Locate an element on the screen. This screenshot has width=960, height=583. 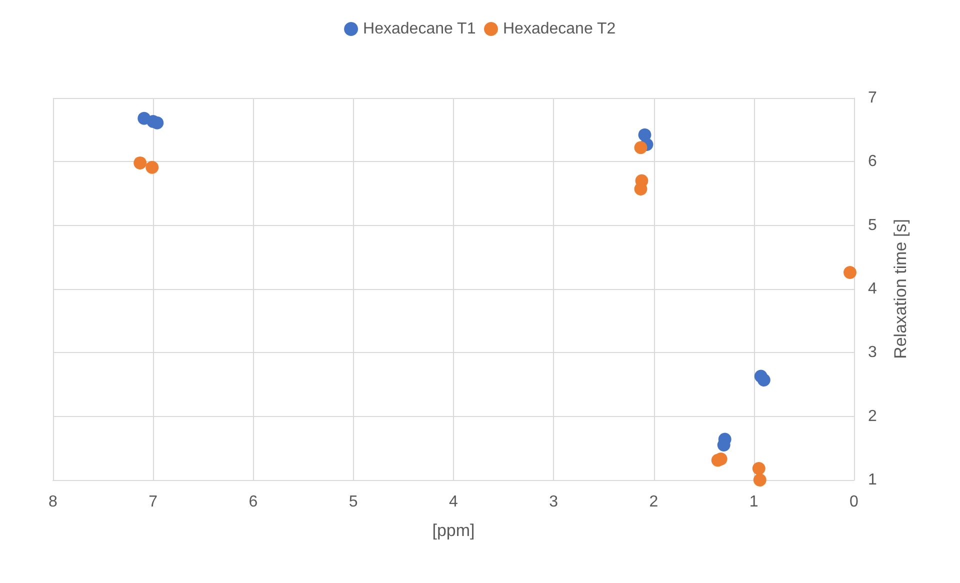
x-tick-label: 4 is located at coordinates (453, 502).